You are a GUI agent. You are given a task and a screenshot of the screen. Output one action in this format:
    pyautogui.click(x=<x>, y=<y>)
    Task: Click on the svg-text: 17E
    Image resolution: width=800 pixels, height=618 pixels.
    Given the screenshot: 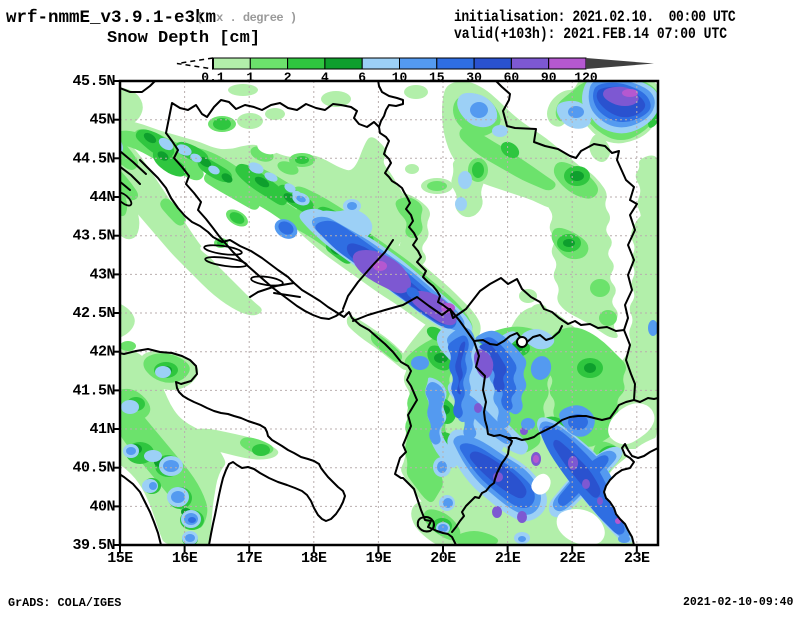 What is the action you would take?
    pyautogui.click(x=249, y=558)
    